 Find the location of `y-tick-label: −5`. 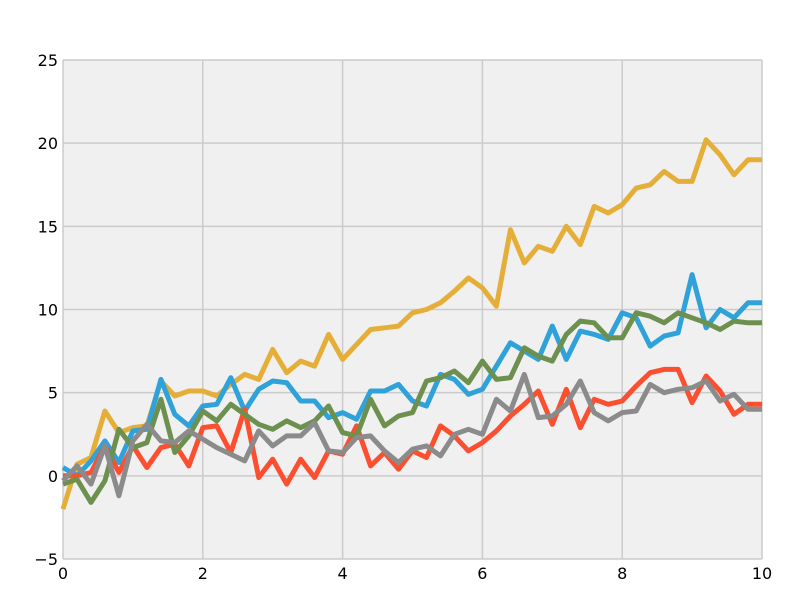

y-tick-label: −5 is located at coordinates (46, 559).